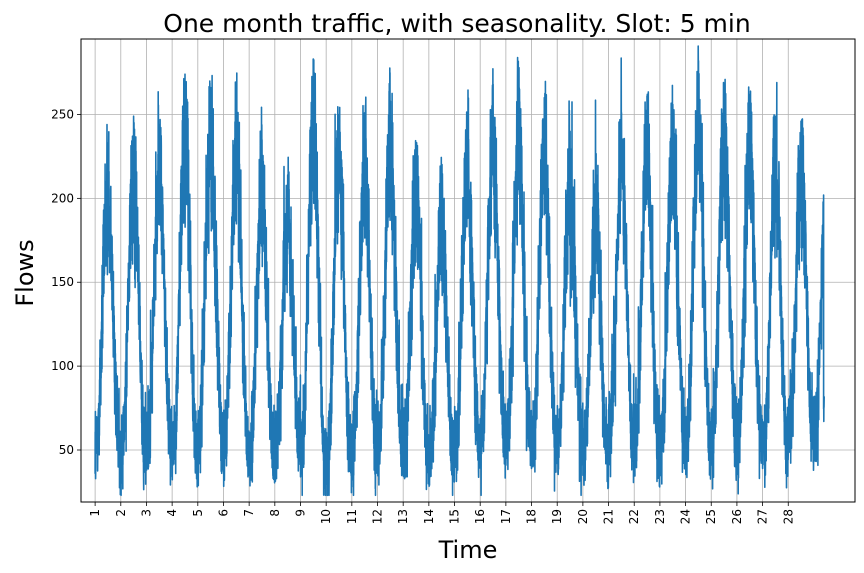 The width and height of the screenshot is (864, 573). Describe the element at coordinates (62, 114) in the screenshot. I see `y-tick-label: 250` at that location.